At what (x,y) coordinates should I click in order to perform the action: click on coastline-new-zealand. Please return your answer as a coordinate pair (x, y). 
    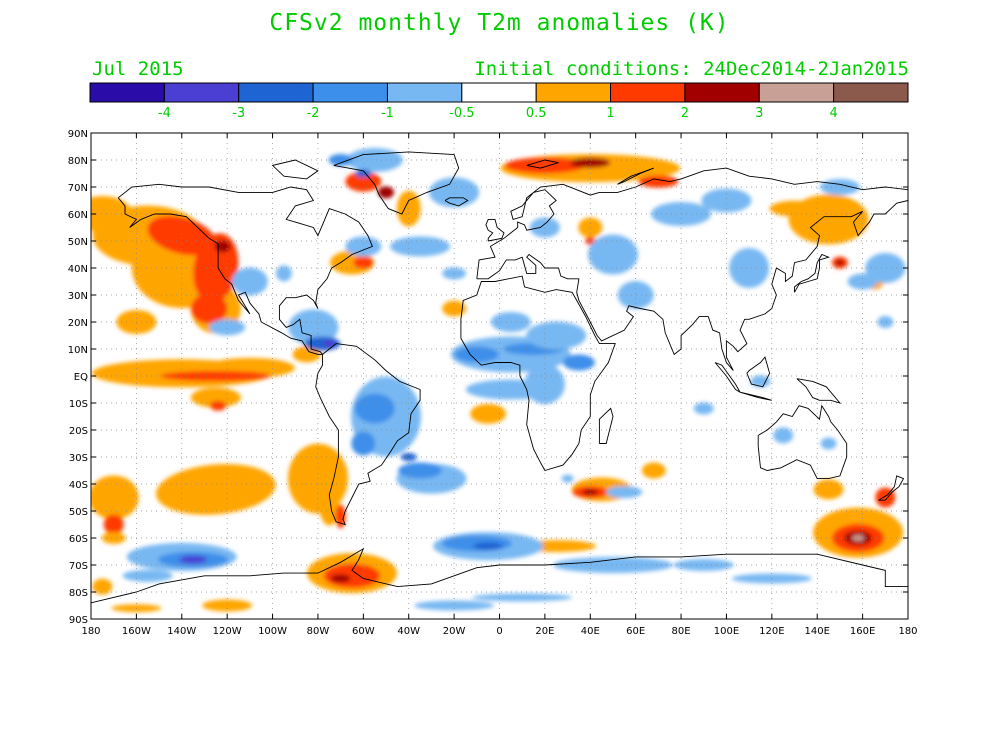
    Looking at the image, I should click on (891, 488).